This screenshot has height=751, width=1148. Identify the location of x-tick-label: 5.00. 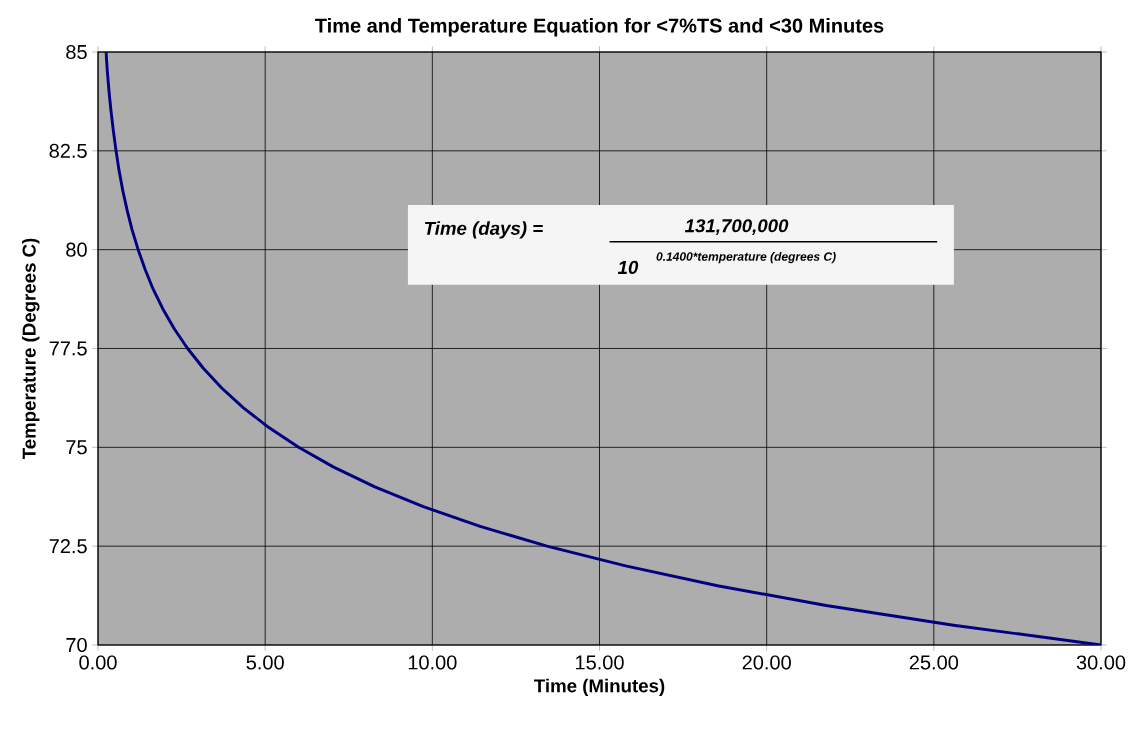
(265, 662).